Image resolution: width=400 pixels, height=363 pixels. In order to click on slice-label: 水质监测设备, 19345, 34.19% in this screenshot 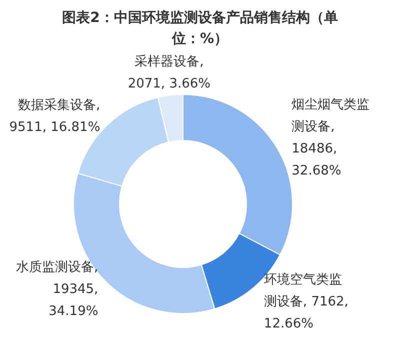, I will do `click(57, 289)`.